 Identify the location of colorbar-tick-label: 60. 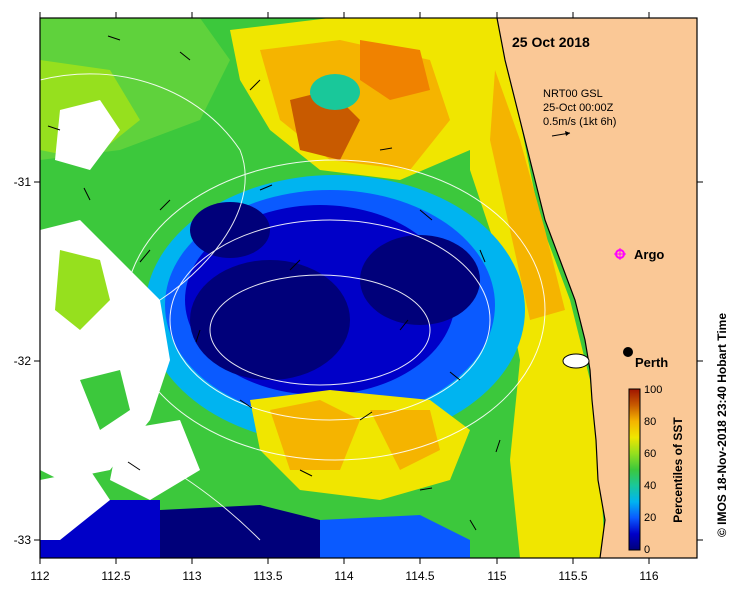
(650, 454).